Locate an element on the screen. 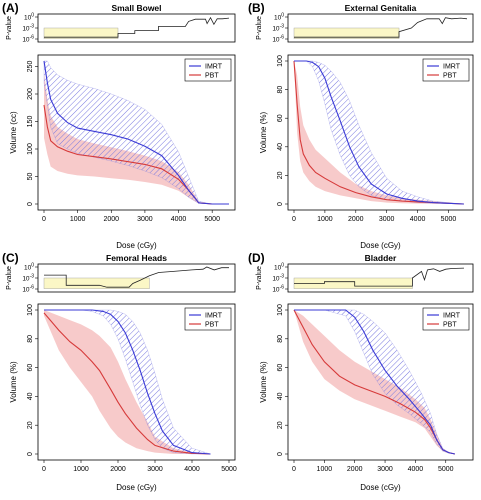  y-tick-label: 150 is located at coordinates (30, 122).